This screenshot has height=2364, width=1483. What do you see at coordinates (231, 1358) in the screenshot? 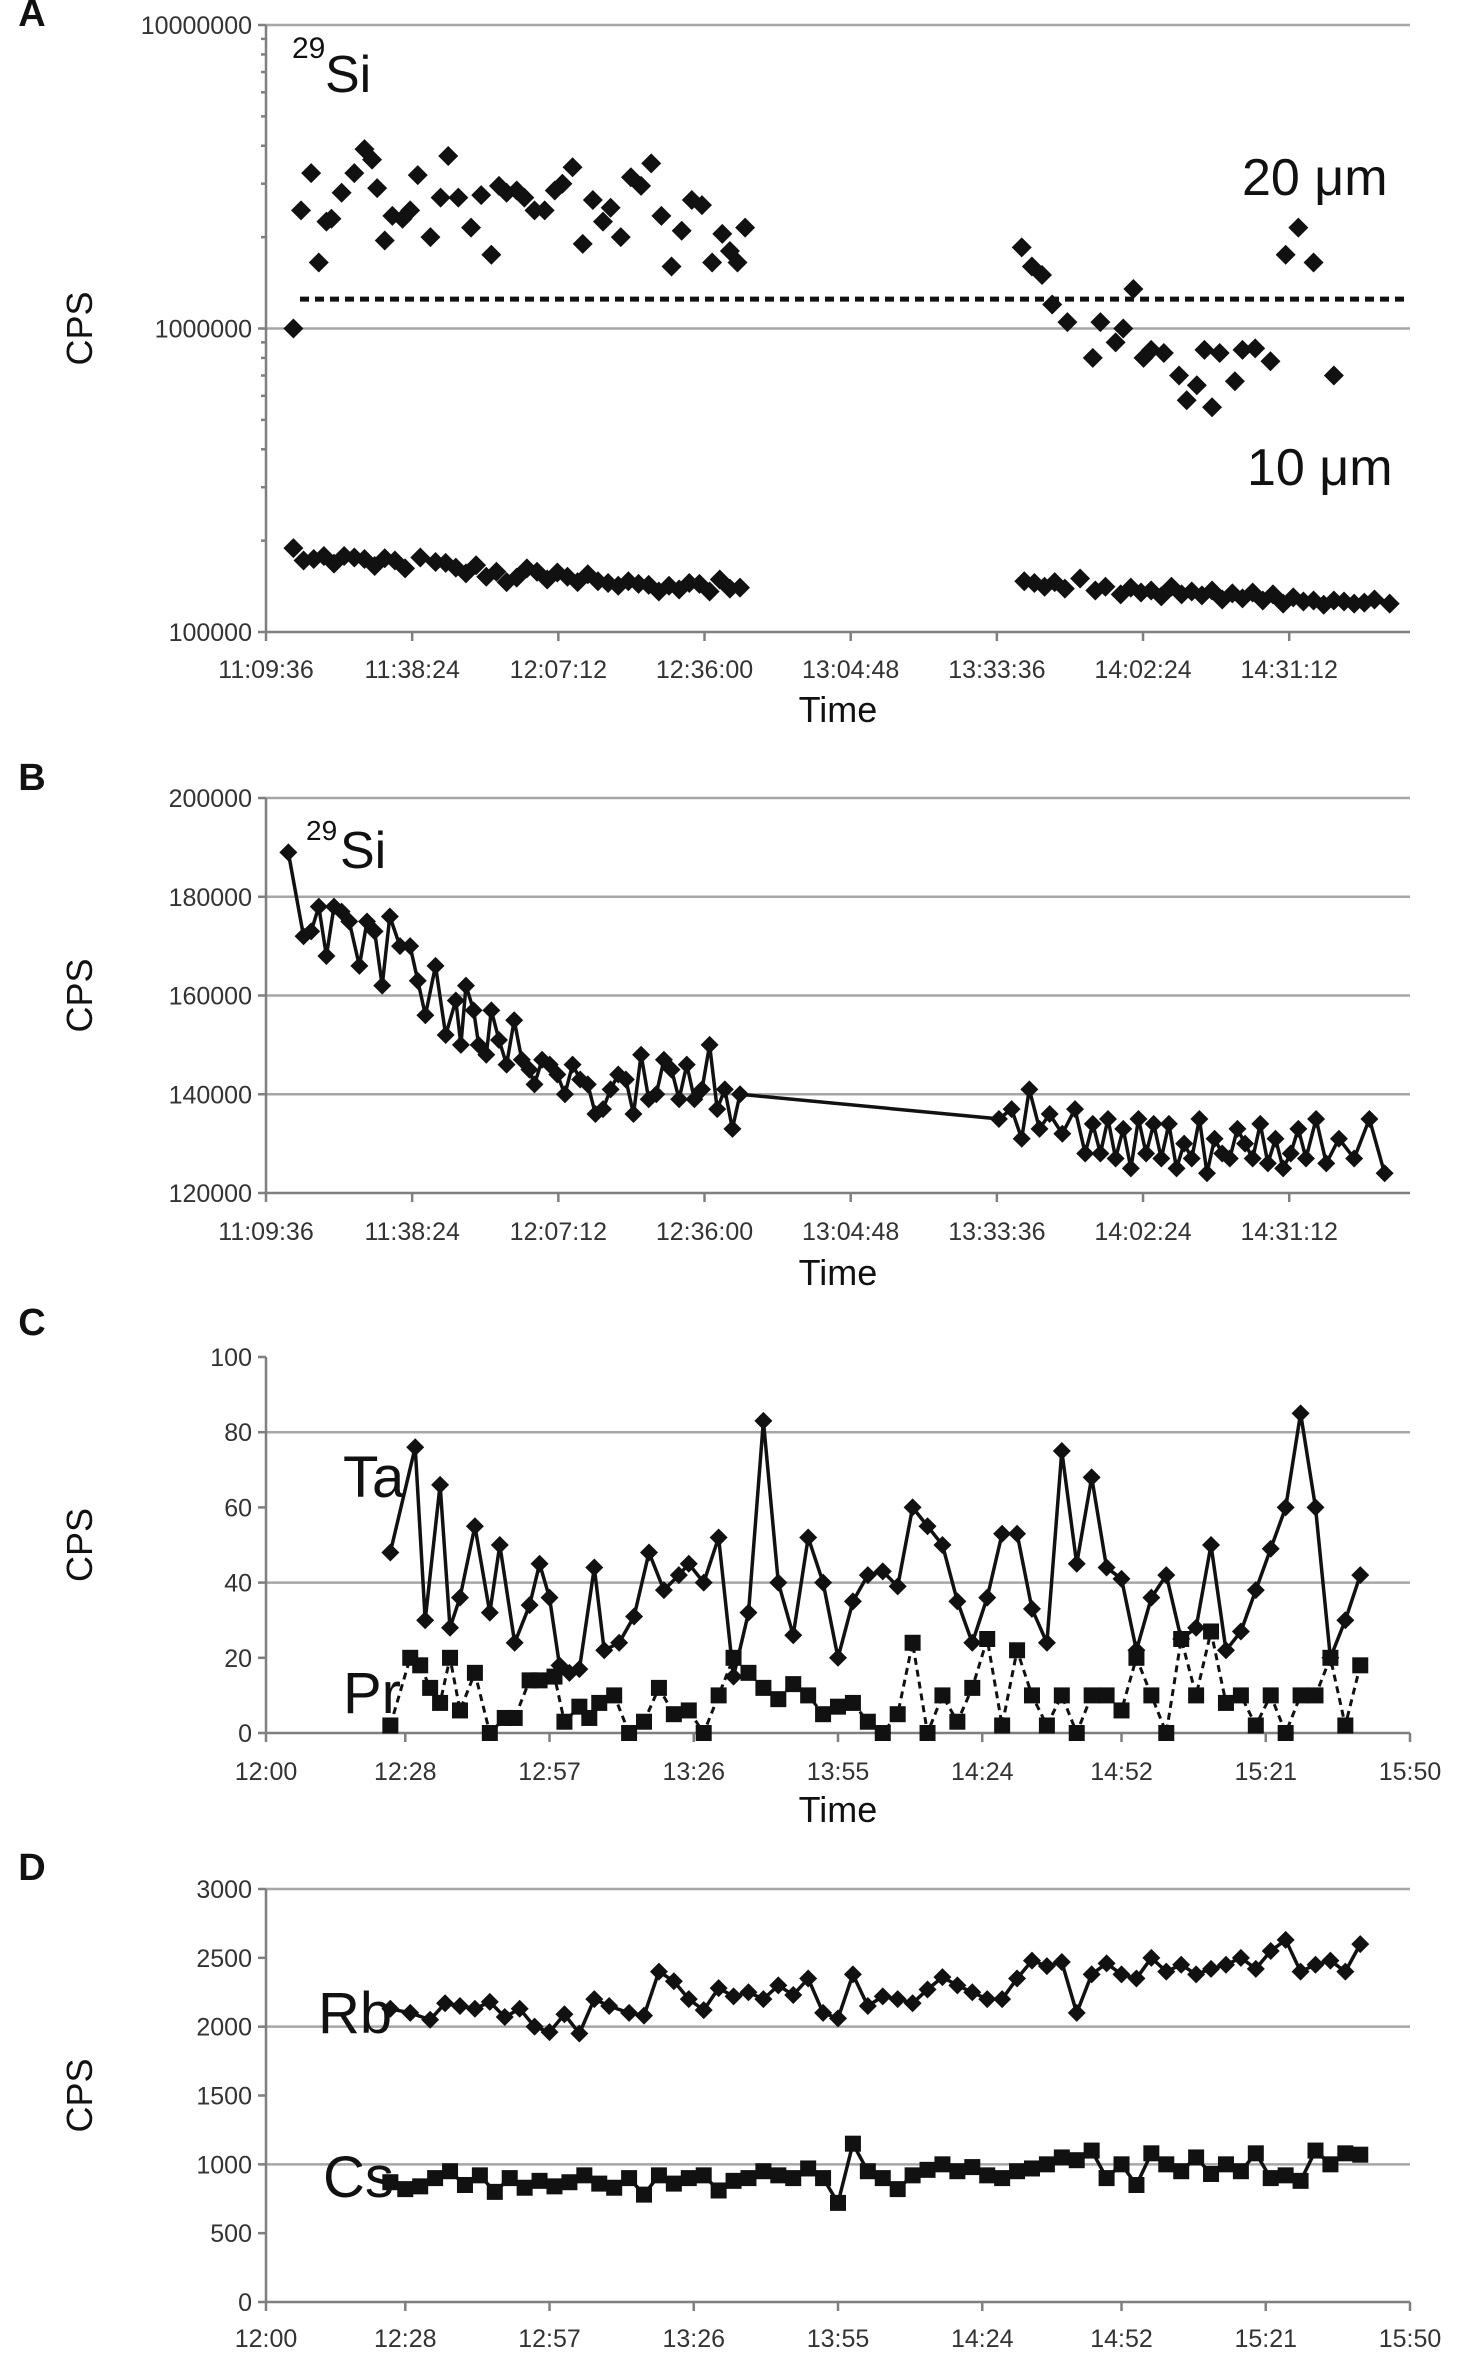
I see `y-tick-label: 100` at bounding box center [231, 1358].